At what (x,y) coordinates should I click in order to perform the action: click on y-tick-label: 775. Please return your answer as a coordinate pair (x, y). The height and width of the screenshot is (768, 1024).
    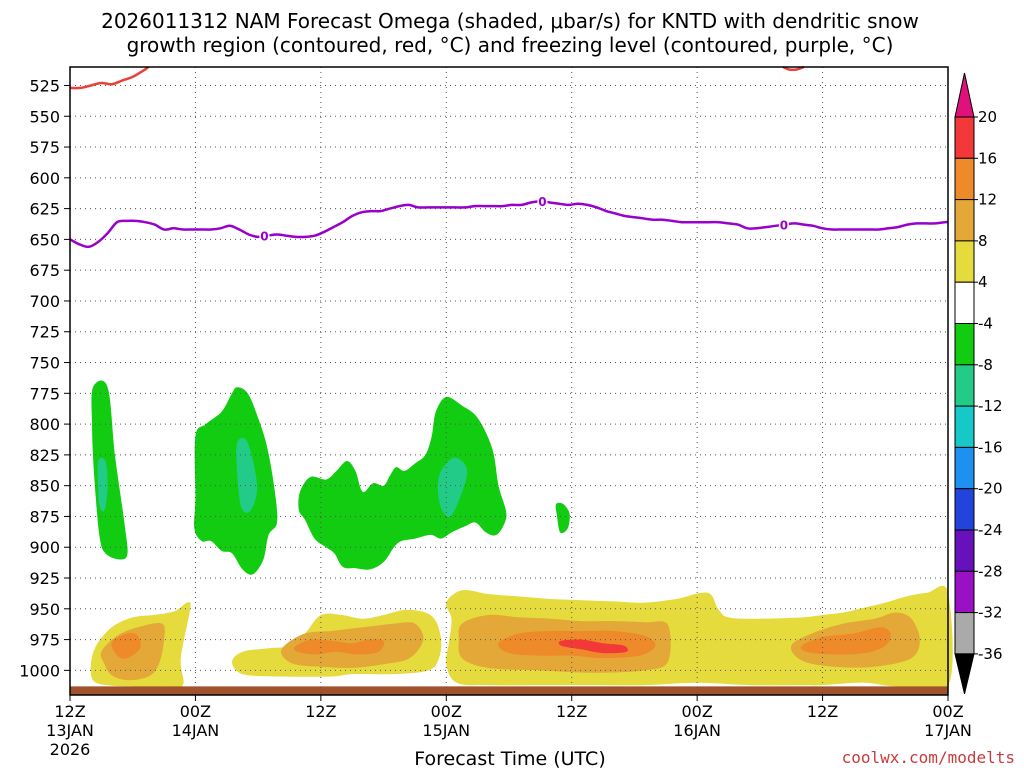
    Looking at the image, I should click on (44, 393).